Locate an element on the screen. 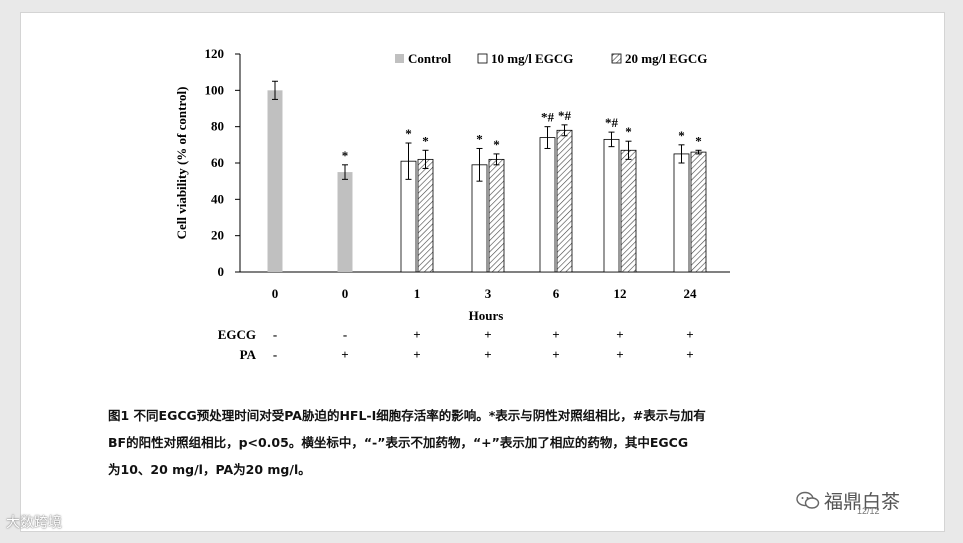 The width and height of the screenshot is (963, 543). y-tick-label: 100 is located at coordinates (215, 89).